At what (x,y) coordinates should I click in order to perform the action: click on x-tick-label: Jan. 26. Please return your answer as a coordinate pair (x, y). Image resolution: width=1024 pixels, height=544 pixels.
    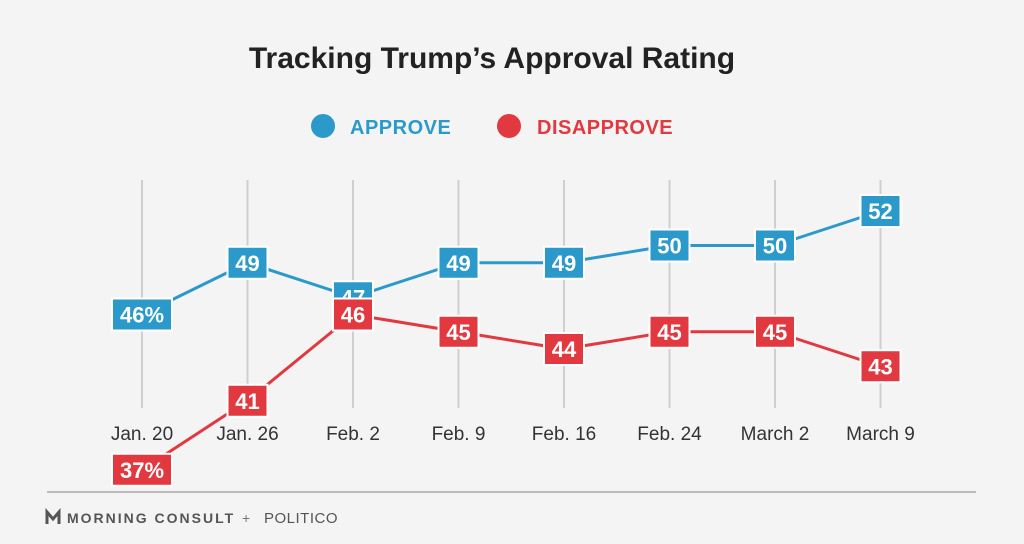
    Looking at the image, I should click on (247, 434).